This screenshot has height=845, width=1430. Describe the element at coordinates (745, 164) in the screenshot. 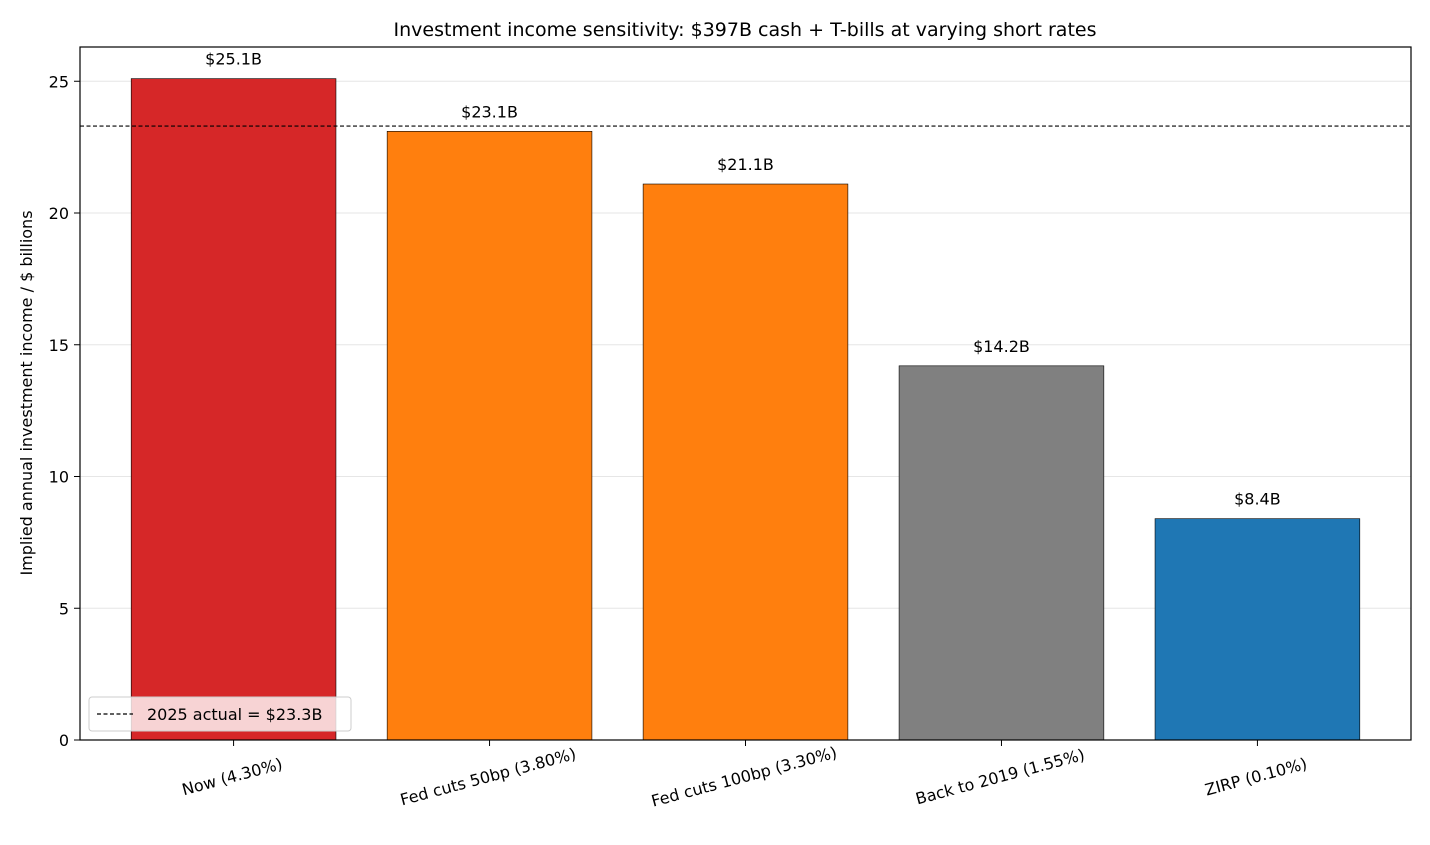

I see `data-label: $21.1B` at that location.